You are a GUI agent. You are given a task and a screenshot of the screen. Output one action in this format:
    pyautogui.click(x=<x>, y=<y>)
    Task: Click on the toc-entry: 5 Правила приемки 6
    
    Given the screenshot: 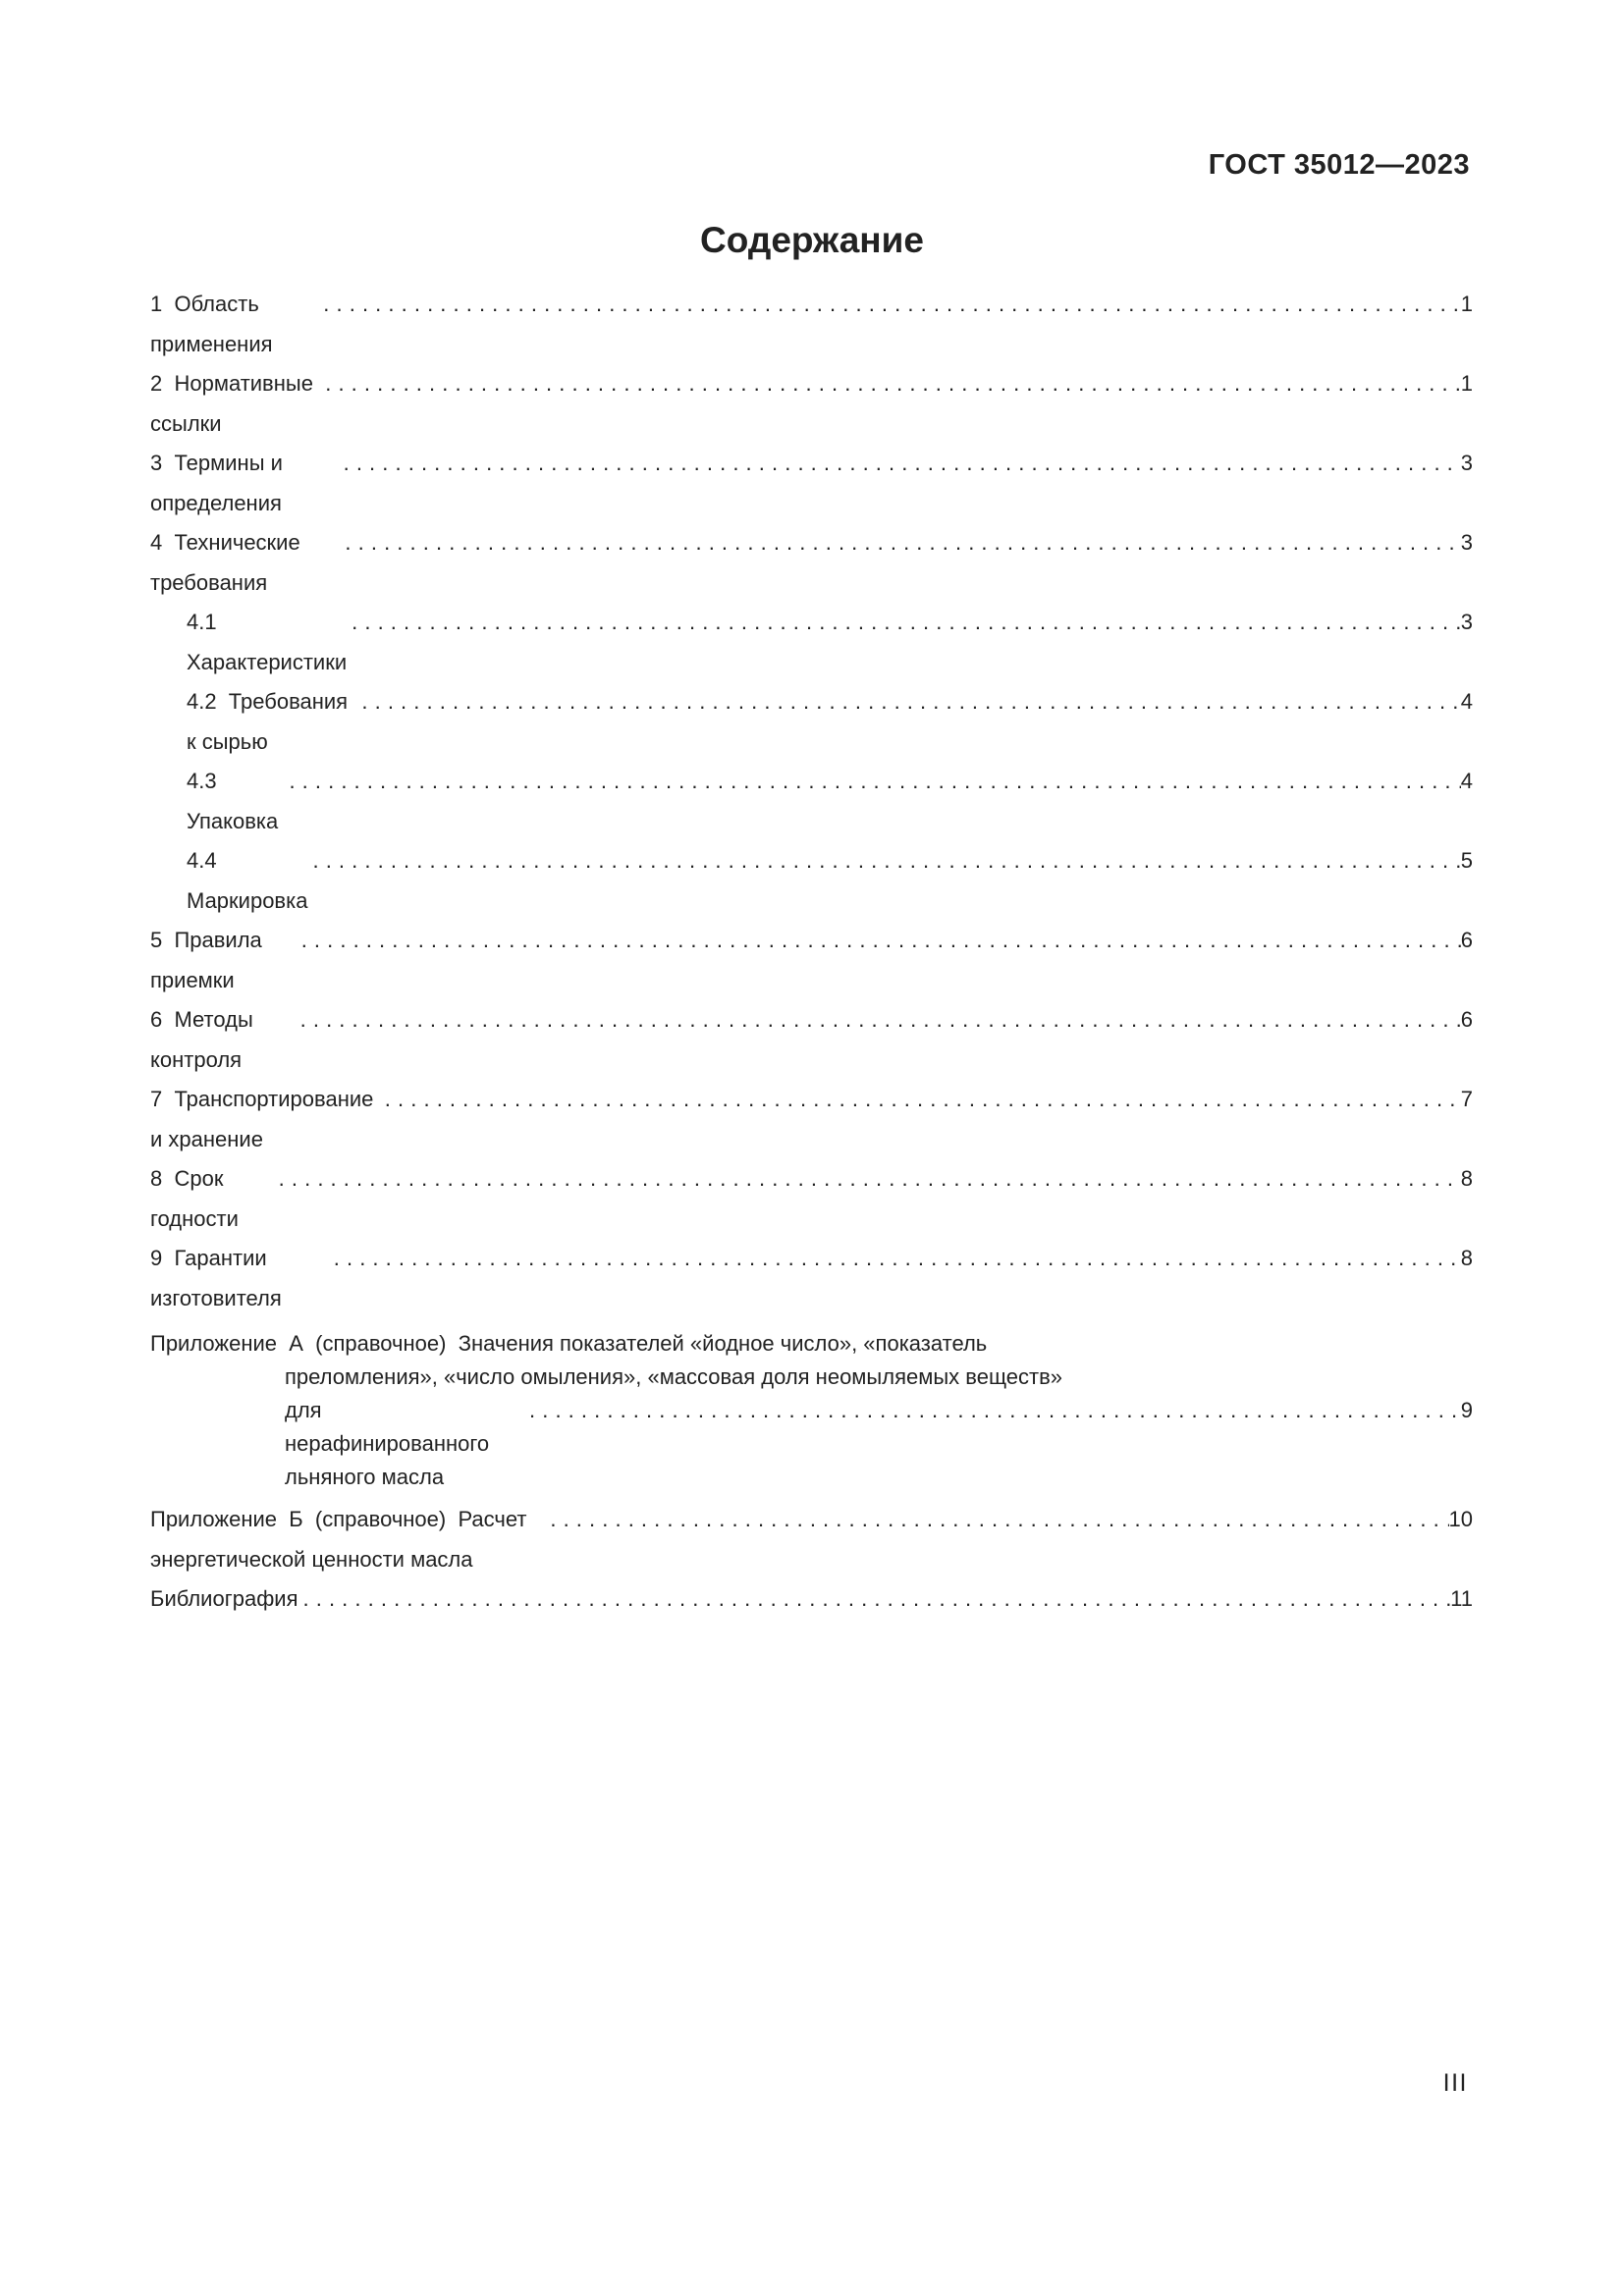 What is the action you would take?
    pyautogui.click(x=811, y=961)
    